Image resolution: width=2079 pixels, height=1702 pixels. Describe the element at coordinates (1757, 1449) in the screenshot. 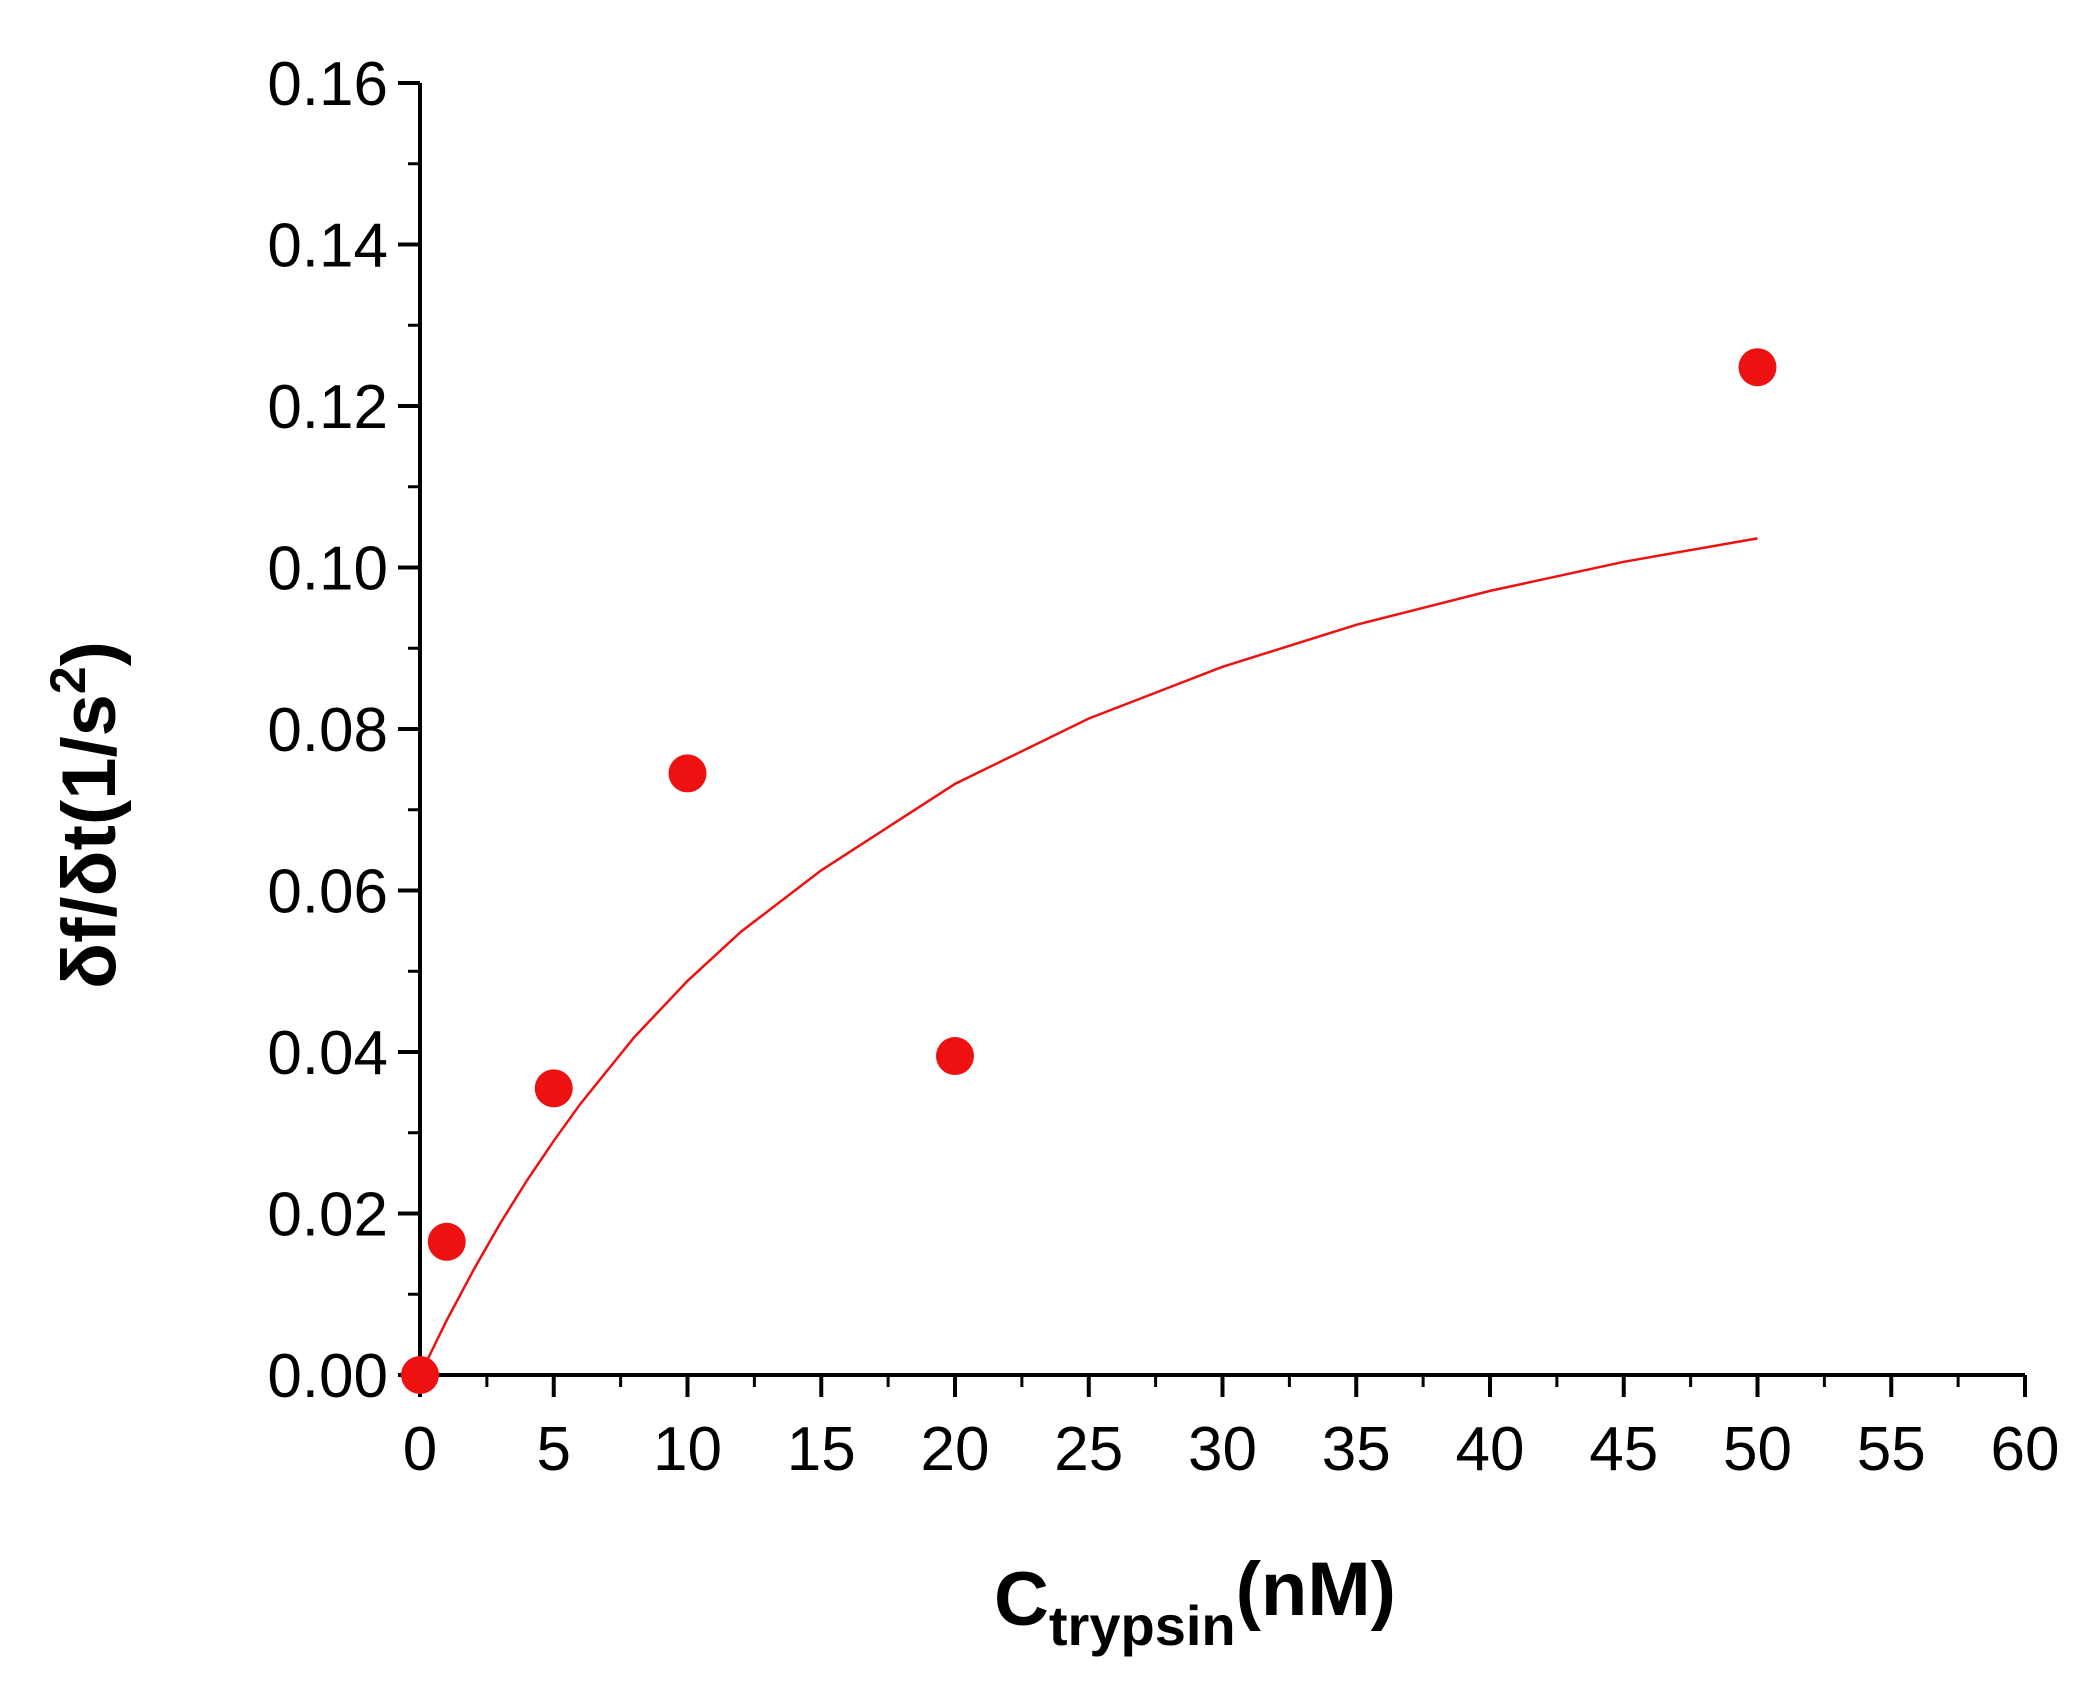

I see `x-tick-label: 50` at that location.